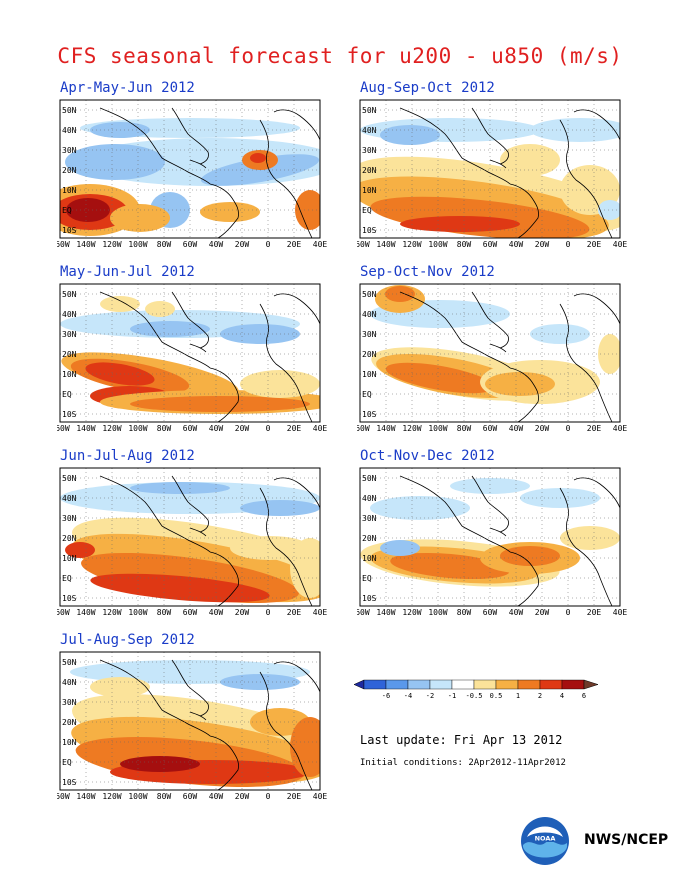  Describe the element at coordinates (584, 696) in the screenshot. I see `colorbar-tick-label: 6` at that location.